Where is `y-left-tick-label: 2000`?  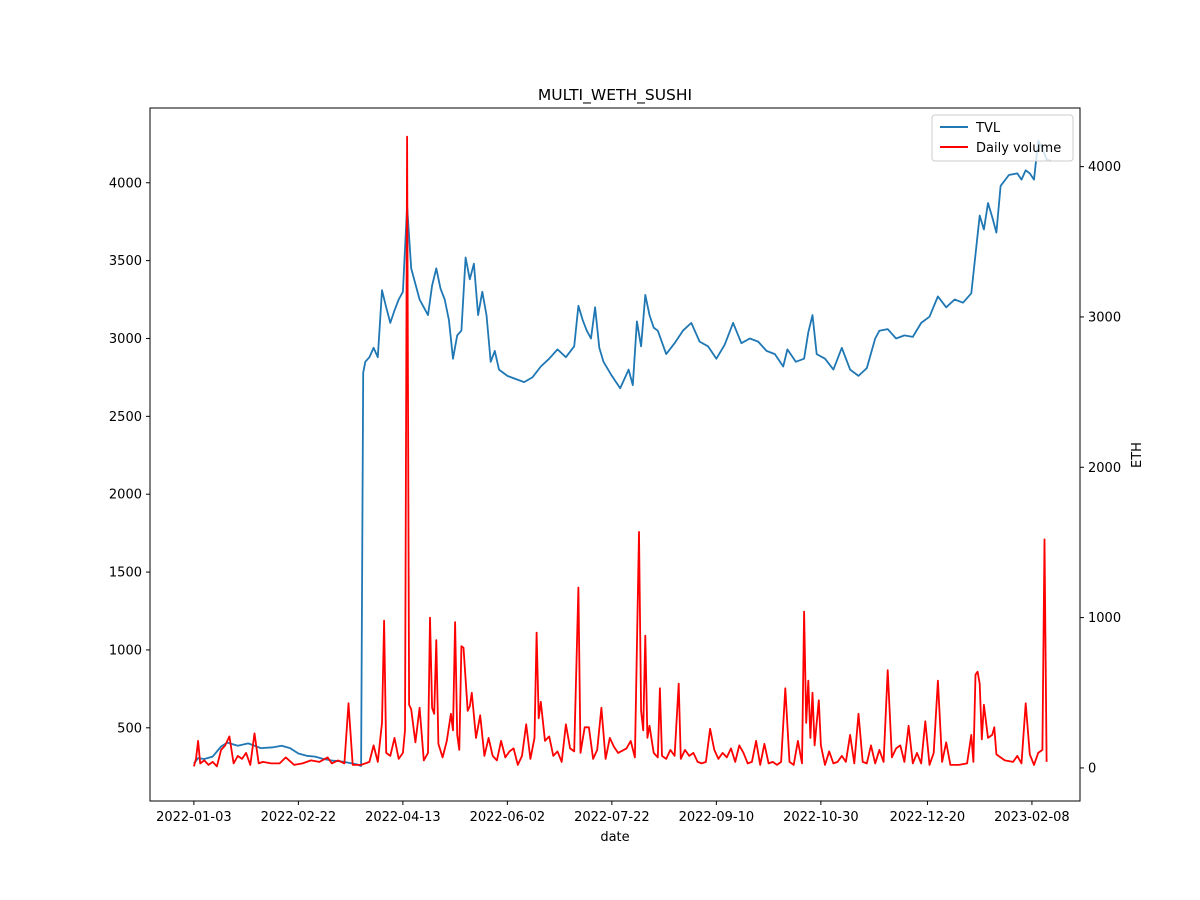 y-left-tick-label: 2000 is located at coordinates (125, 495).